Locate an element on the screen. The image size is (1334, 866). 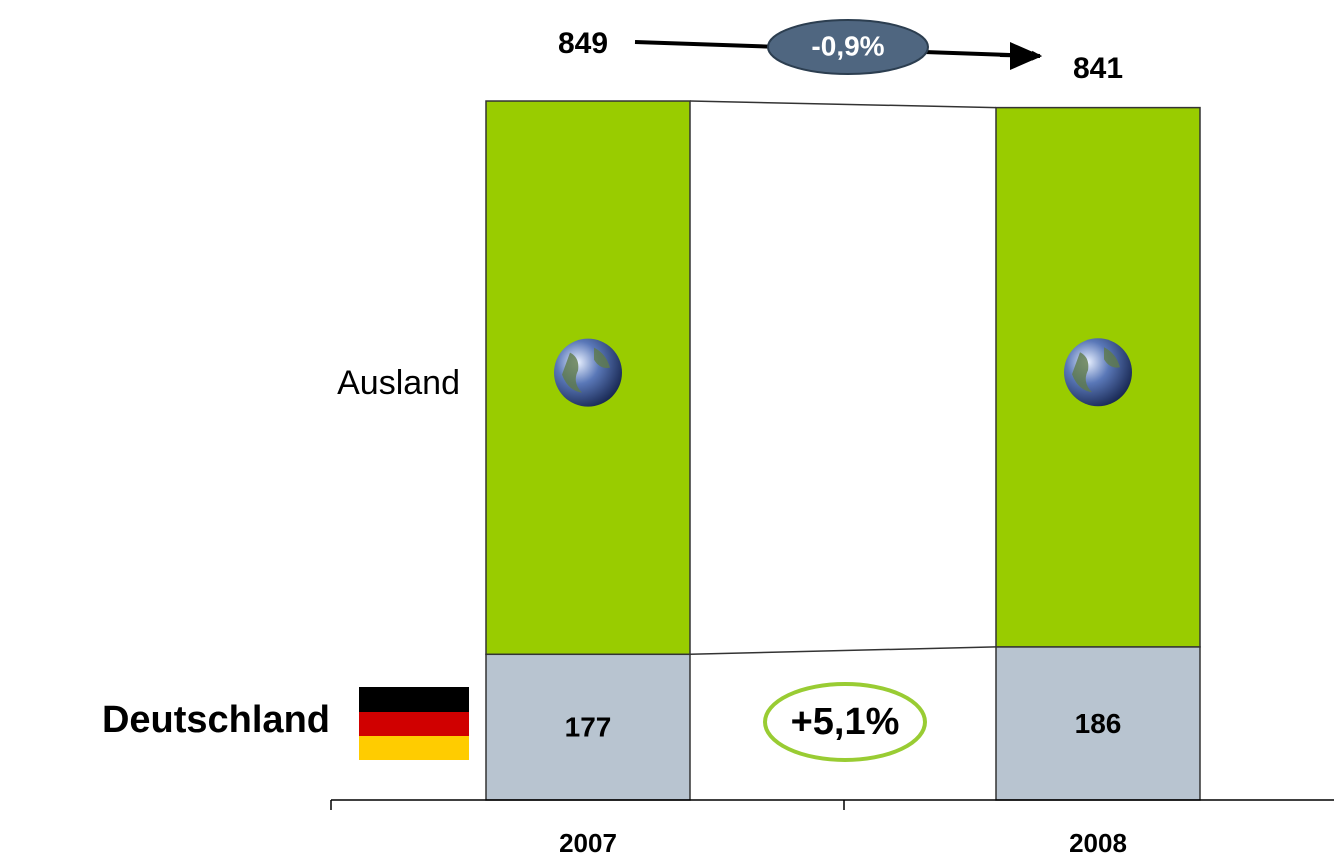
total-label: 841 is located at coordinates (1098, 68).